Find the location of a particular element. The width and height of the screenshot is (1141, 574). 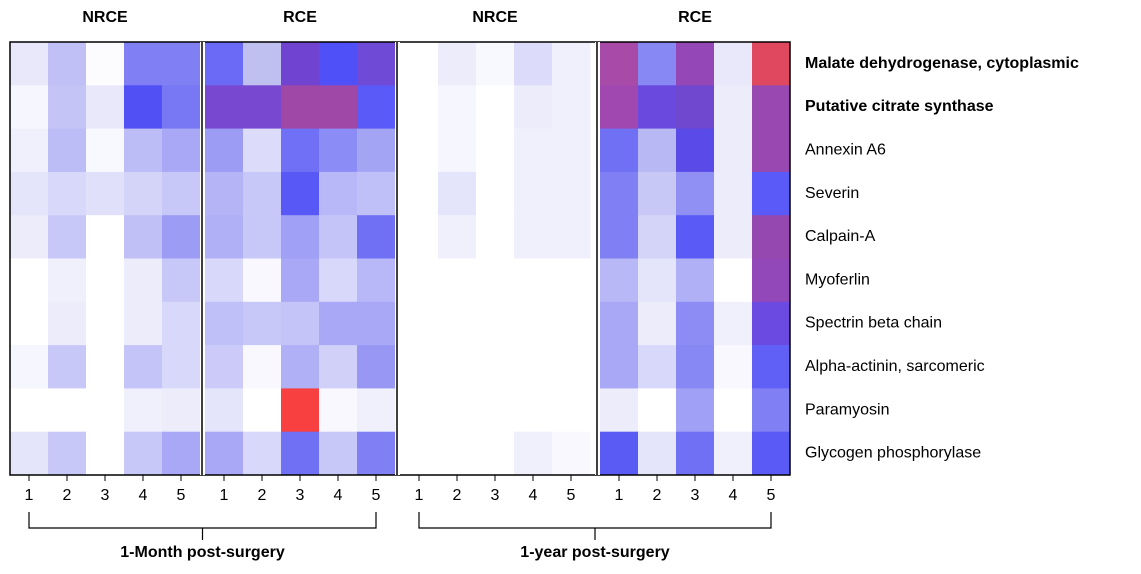

x-tick-label: 2 is located at coordinates (262, 495).